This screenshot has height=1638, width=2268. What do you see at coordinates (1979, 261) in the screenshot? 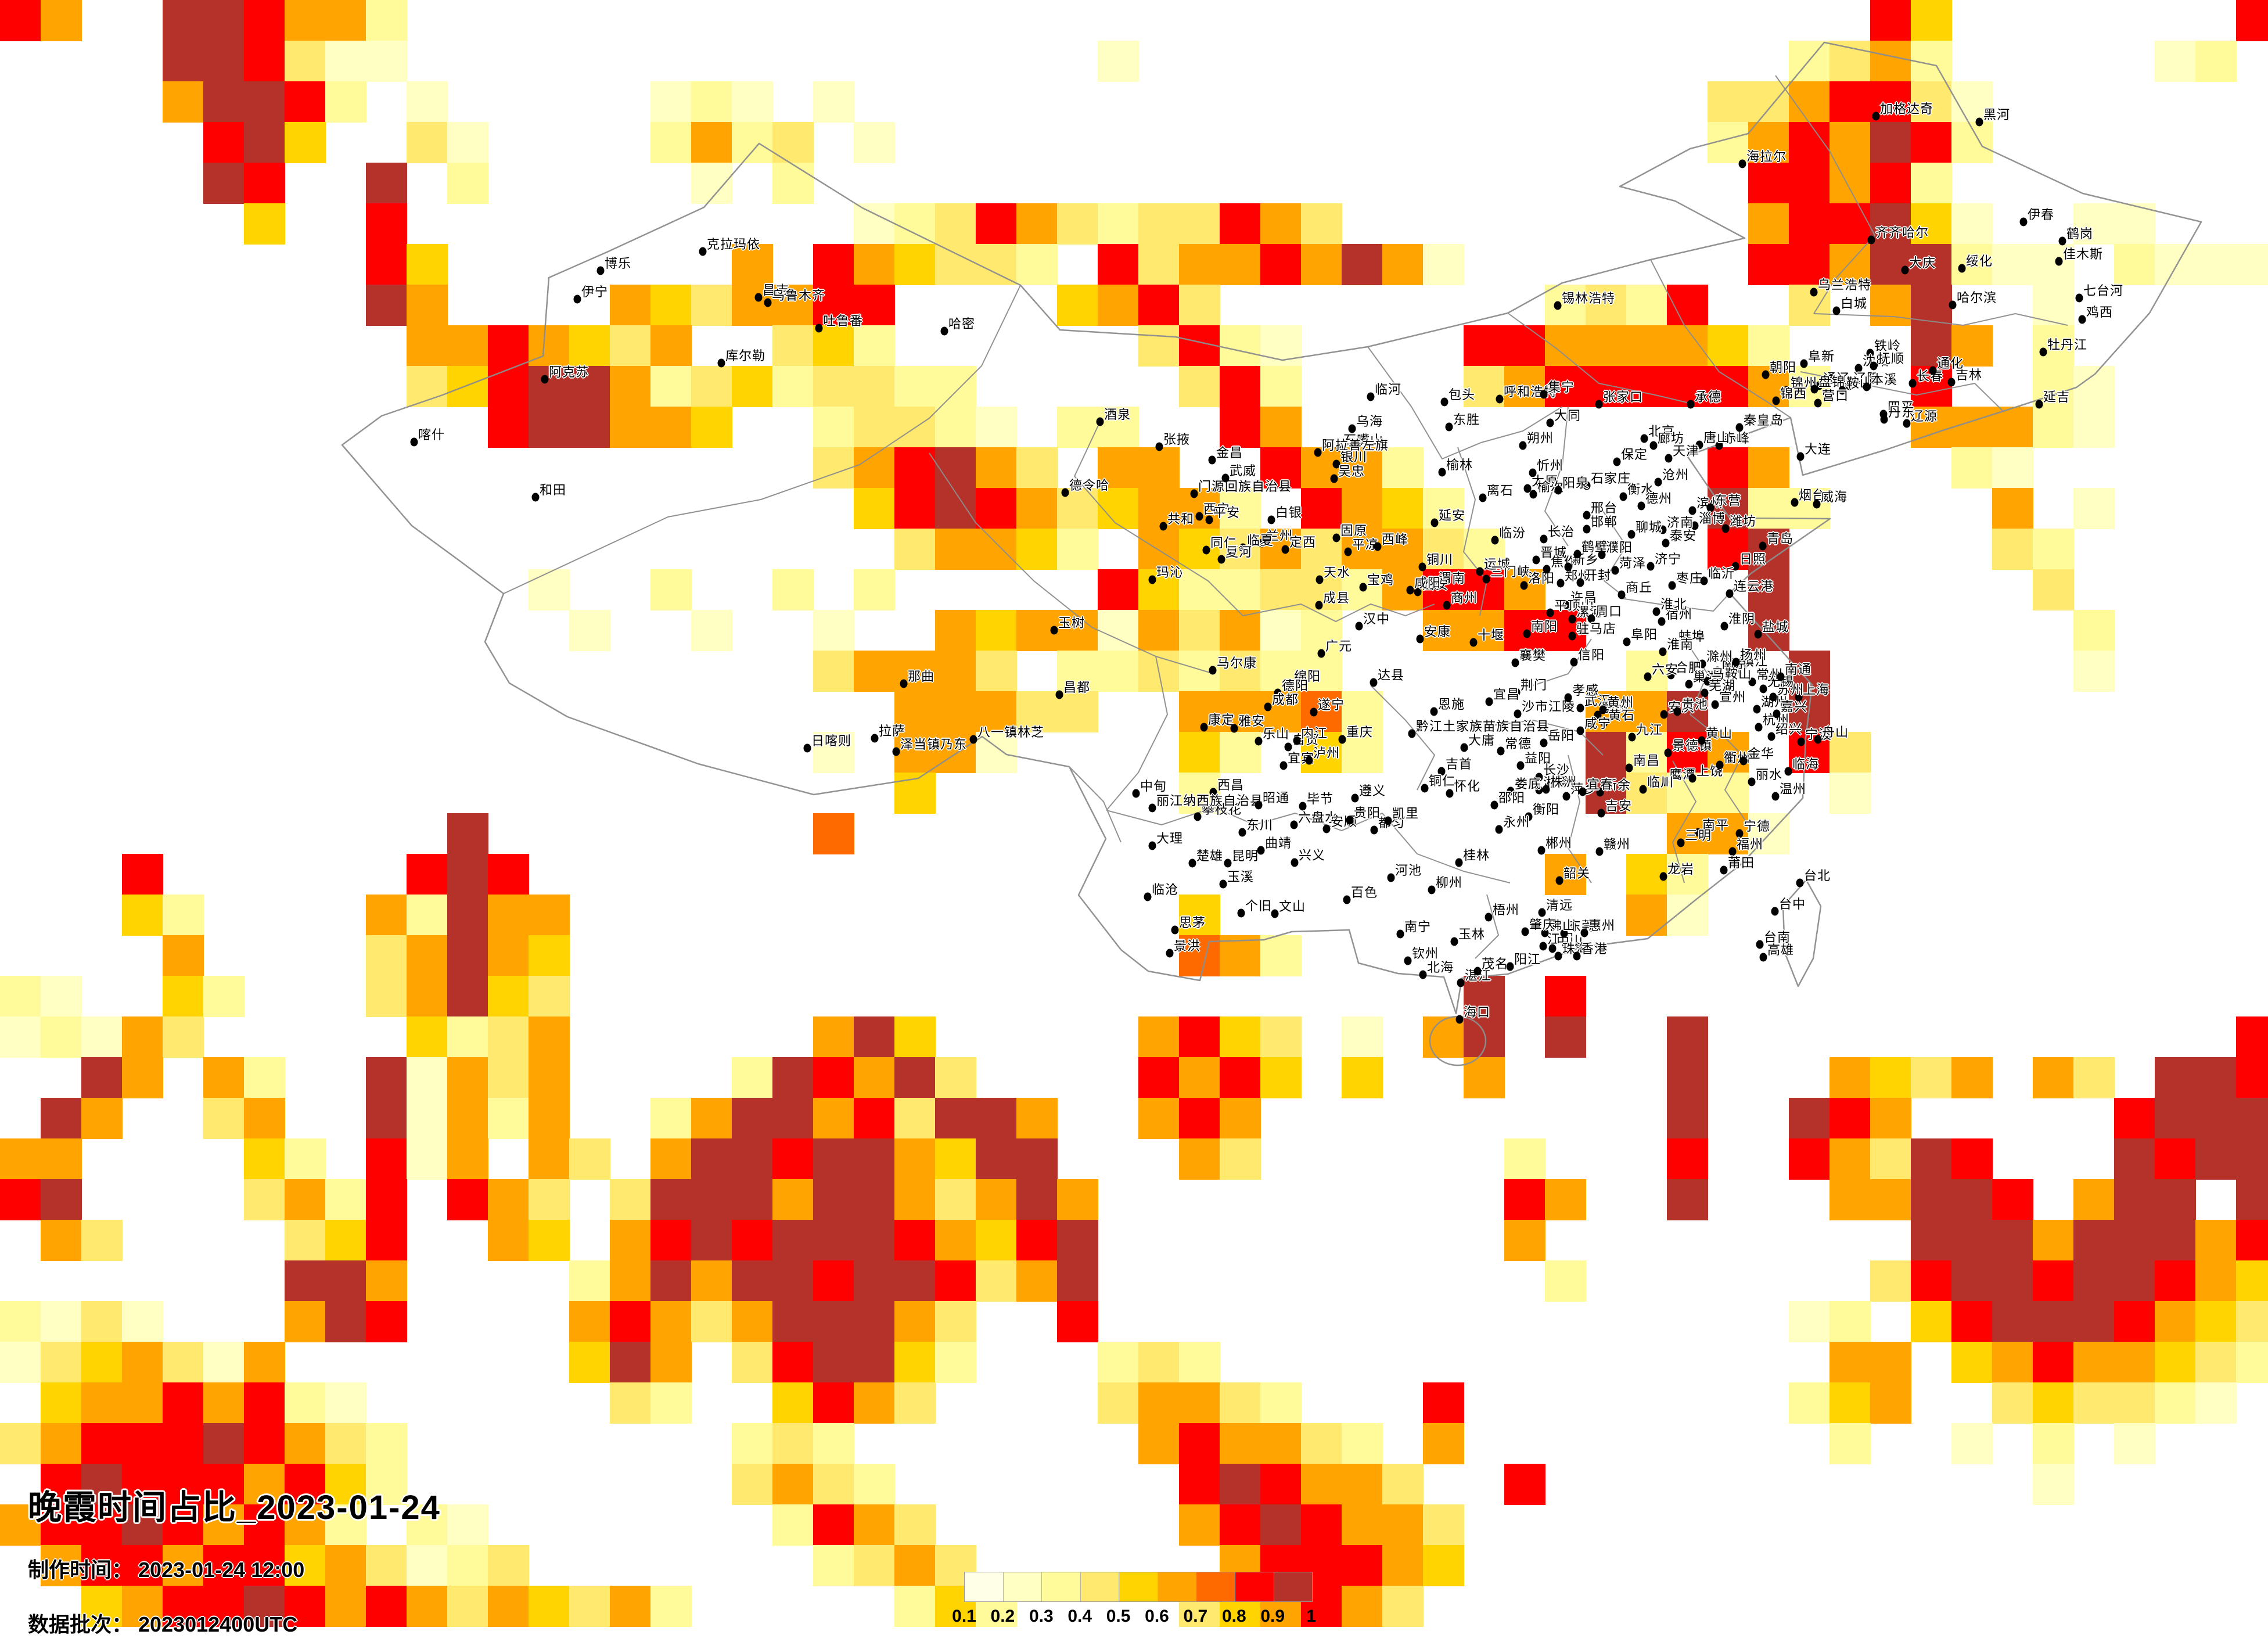
I see `city-label: 绥化` at bounding box center [1979, 261].